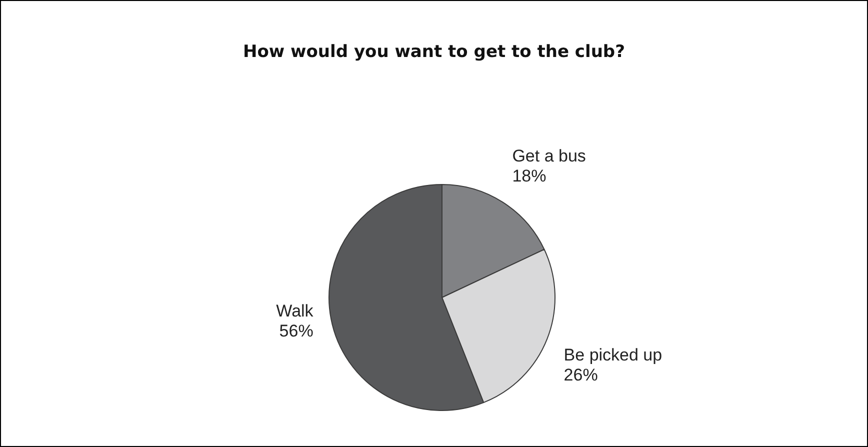  Describe the element at coordinates (434, 52) in the screenshot. I see `chart-title: How would you want to get to the club?` at that location.